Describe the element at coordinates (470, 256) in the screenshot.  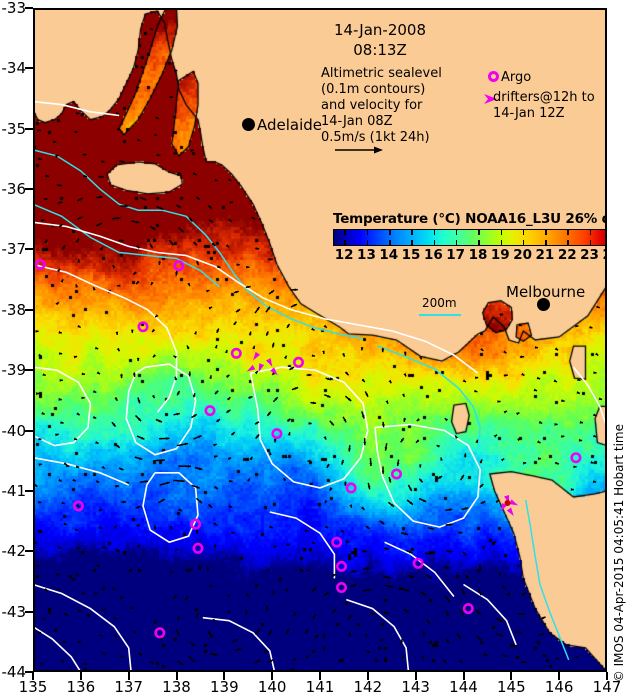
I see `colorbar-ticklabels: 12131415161718192021222324` at that location.